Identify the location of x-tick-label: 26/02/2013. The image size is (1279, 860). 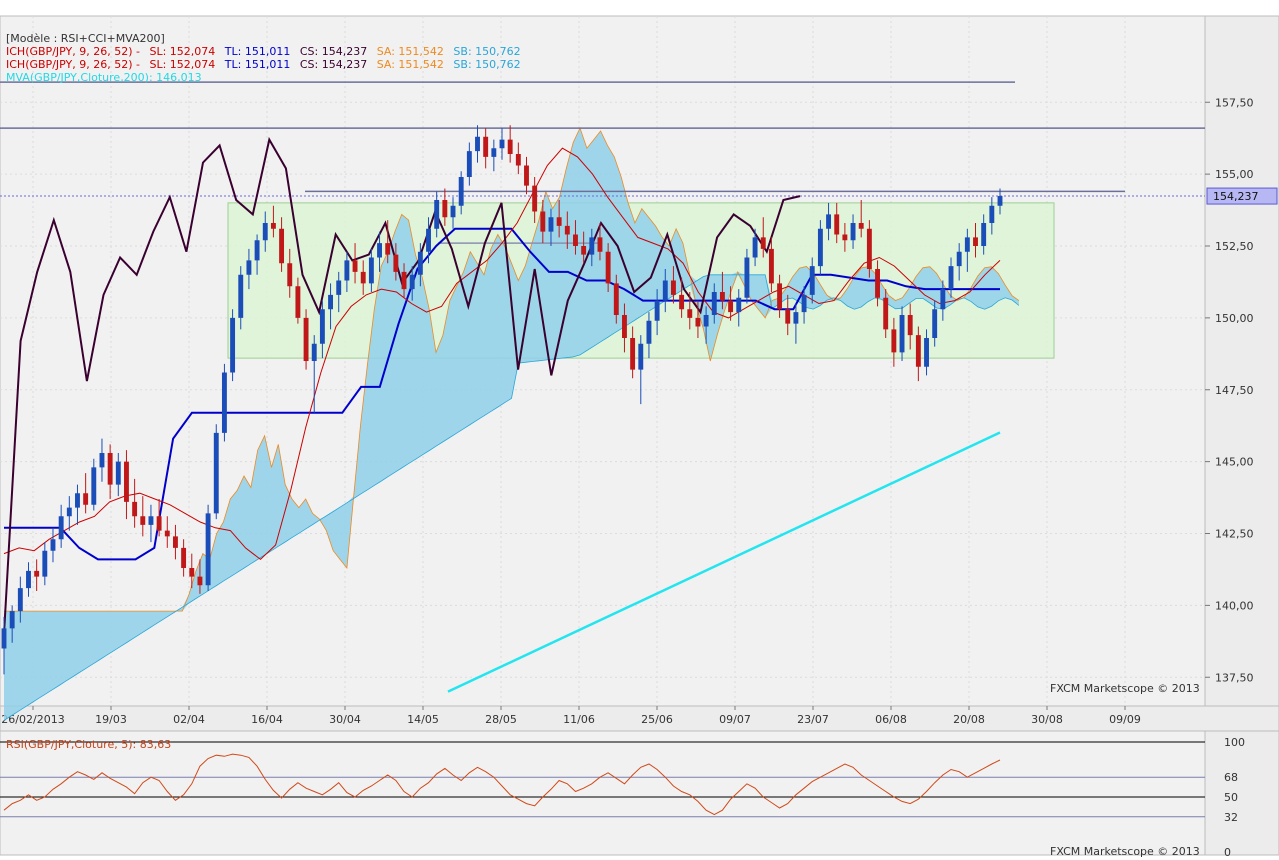
(32, 719).